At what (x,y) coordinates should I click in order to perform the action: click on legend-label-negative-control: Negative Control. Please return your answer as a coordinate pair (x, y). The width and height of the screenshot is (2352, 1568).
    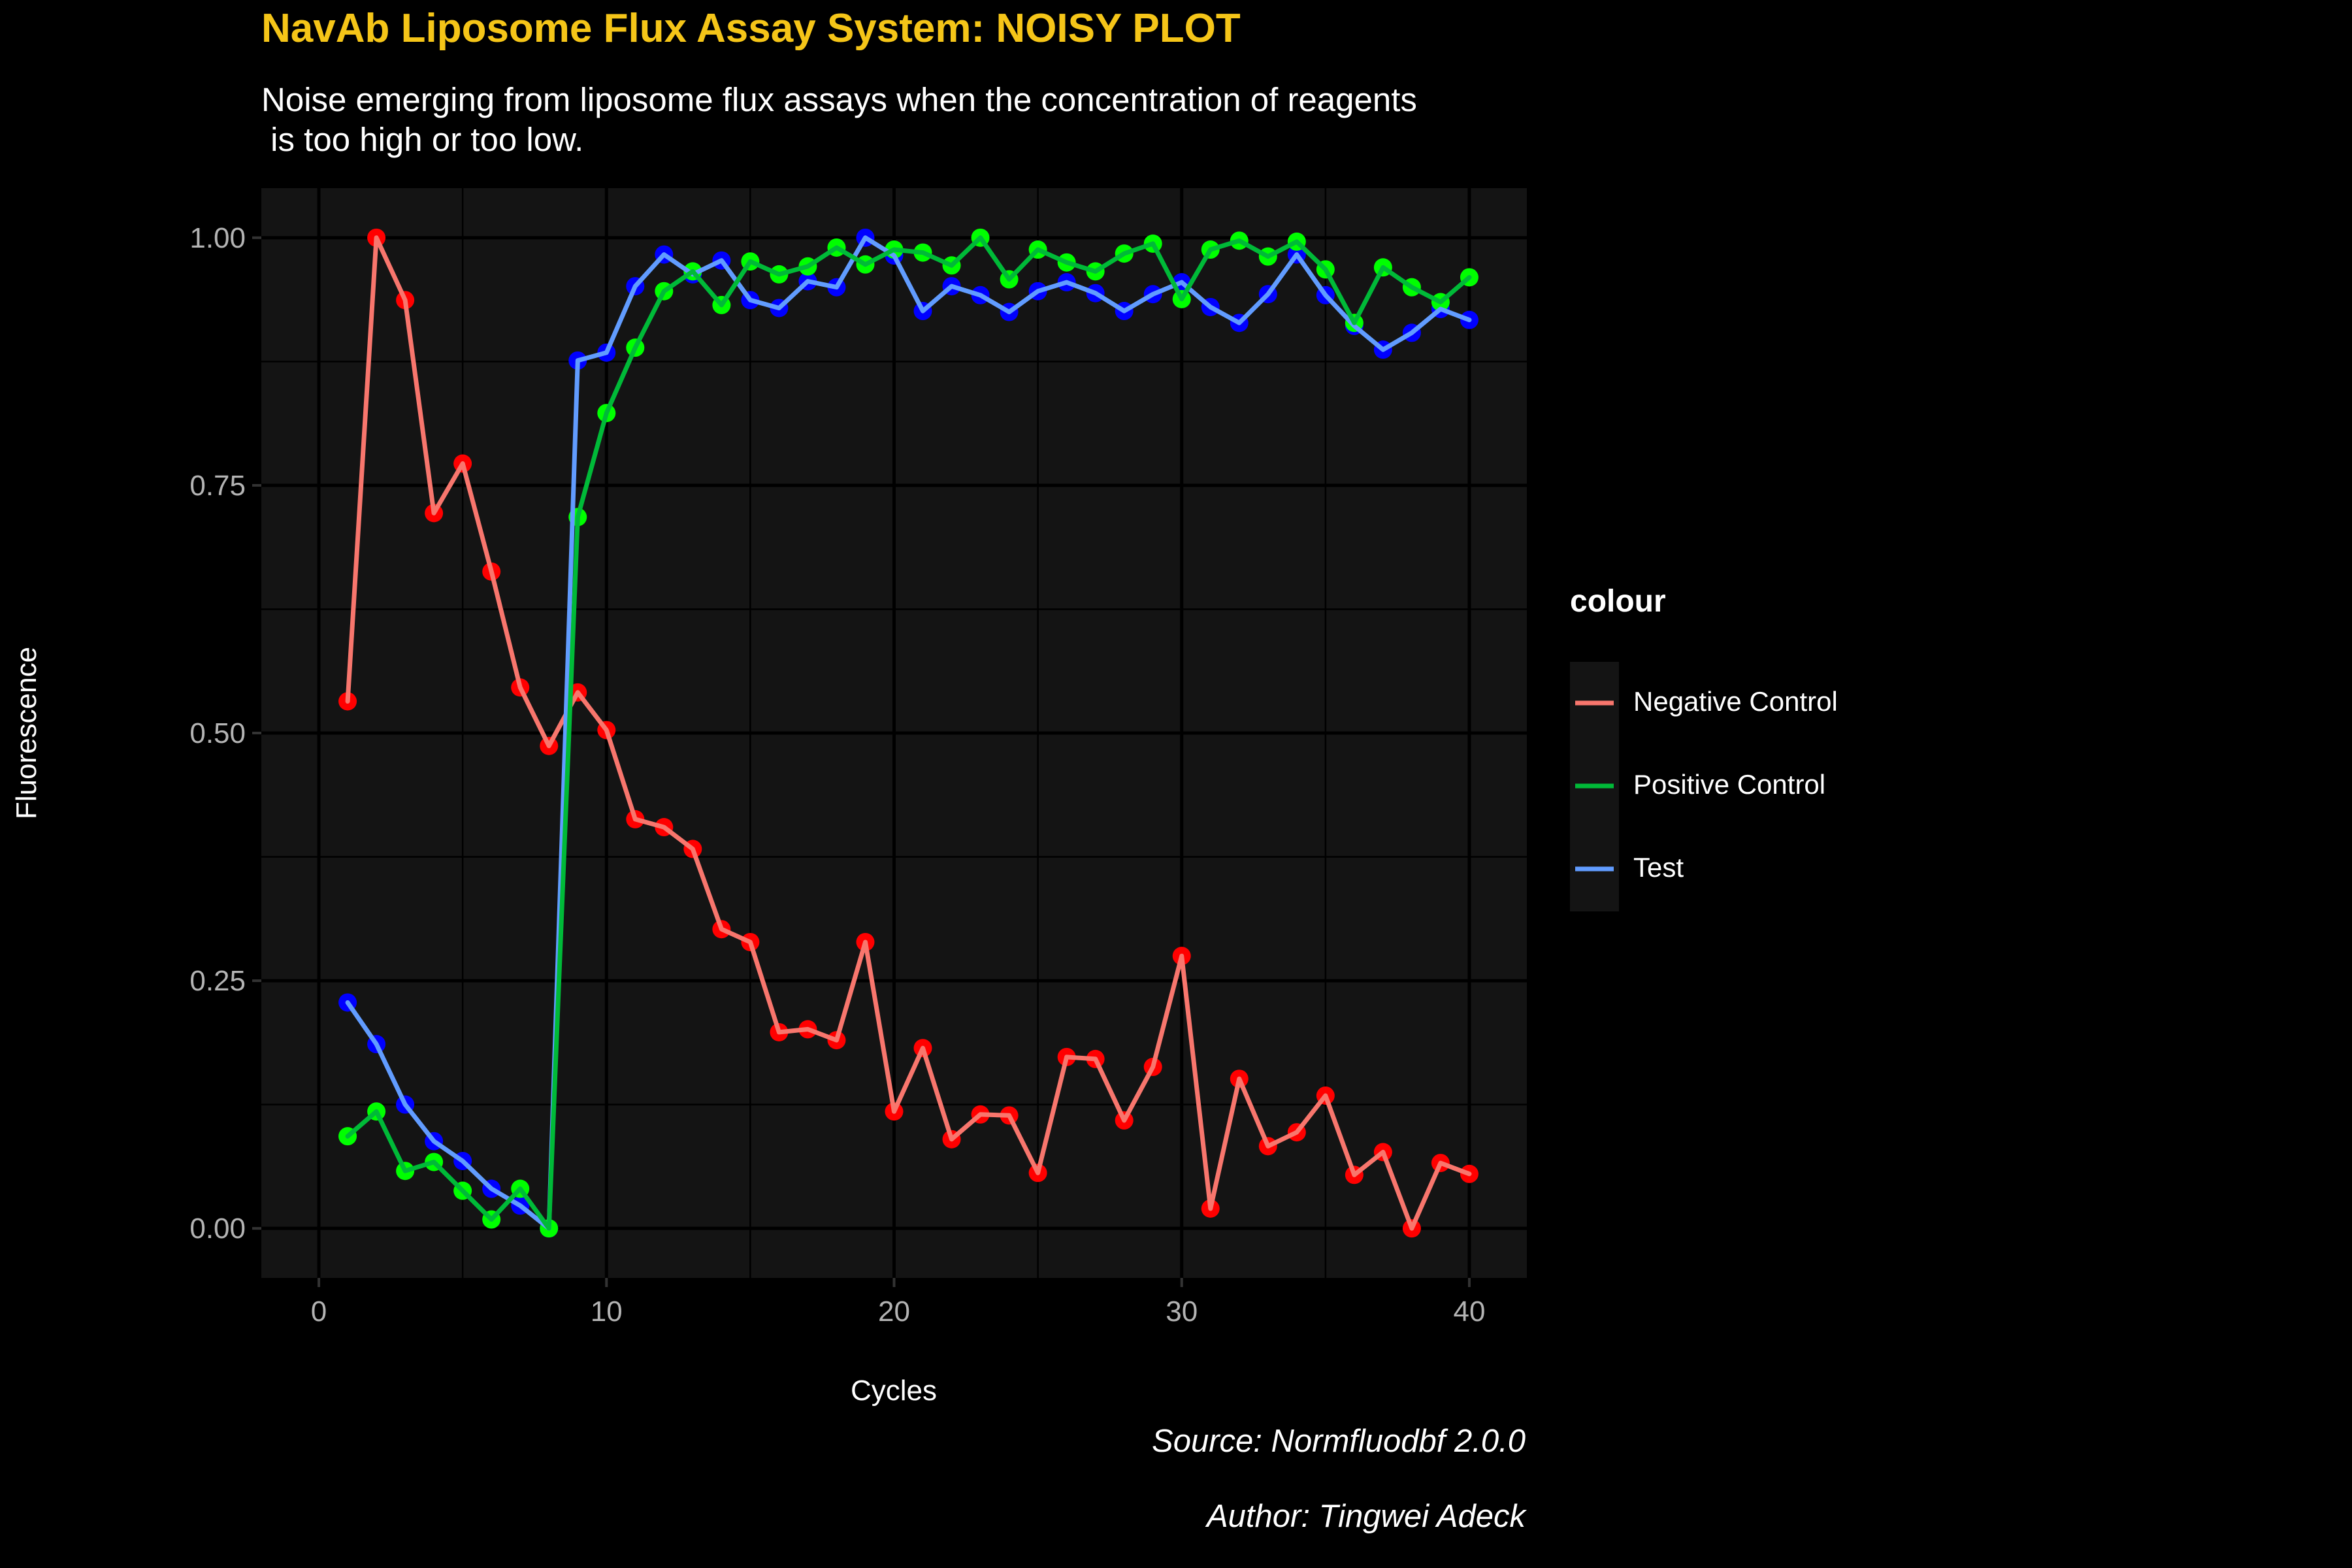
    Looking at the image, I should click on (1735, 701).